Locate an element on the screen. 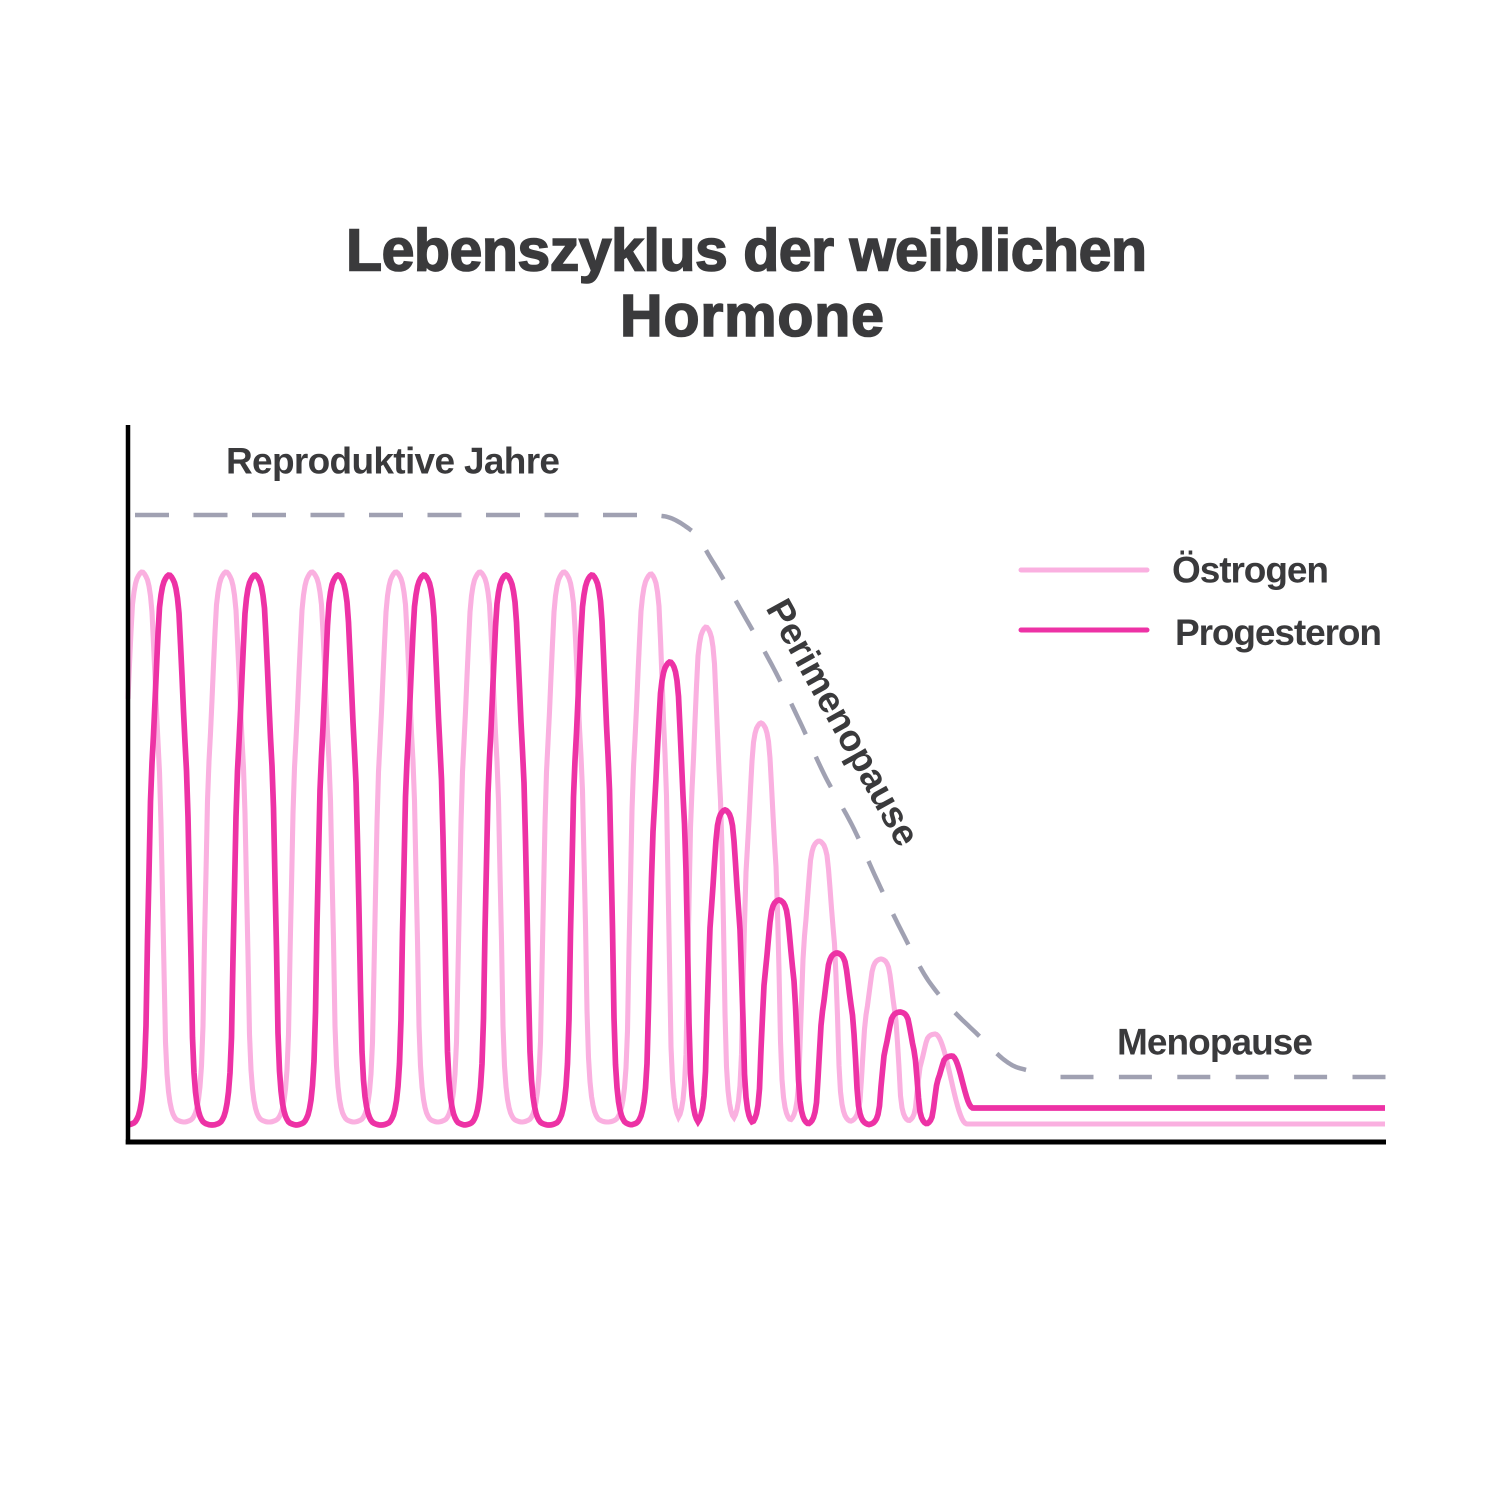 Image resolution: width=1500 pixels, height=1500 pixels. svg-text: Reproduktive Jahre is located at coordinates (393, 461).